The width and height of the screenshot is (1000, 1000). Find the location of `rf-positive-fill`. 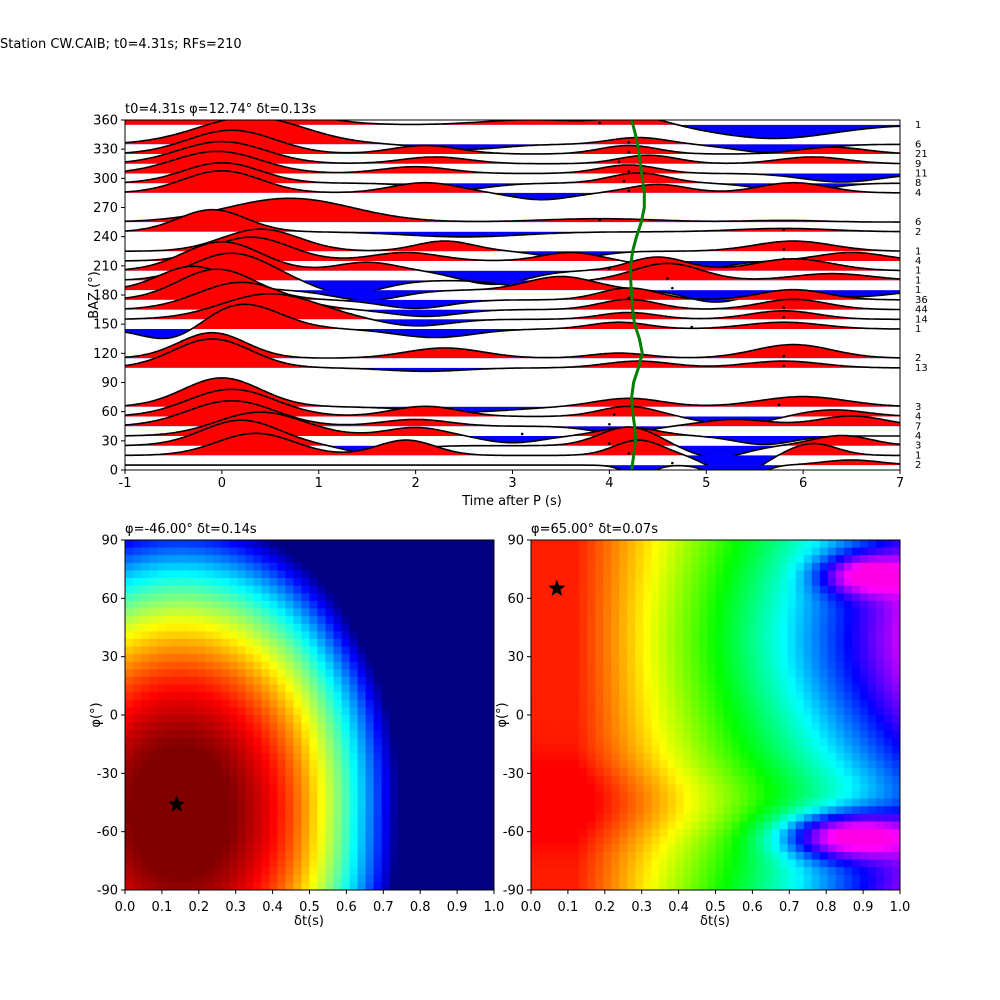

rf-positive-fill is located at coordinates (512, 433).